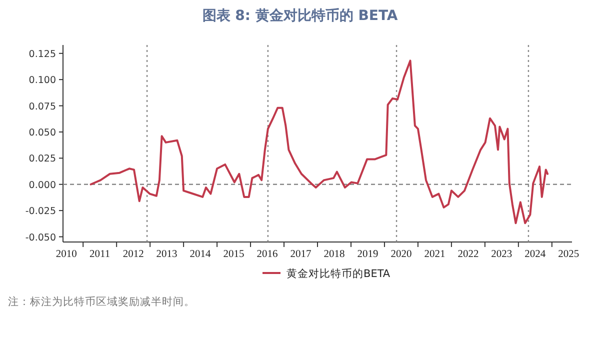 The width and height of the screenshot is (600, 343). What do you see at coordinates (42, 80) in the screenshot?
I see `y-tick-label: 0.100` at bounding box center [42, 80].